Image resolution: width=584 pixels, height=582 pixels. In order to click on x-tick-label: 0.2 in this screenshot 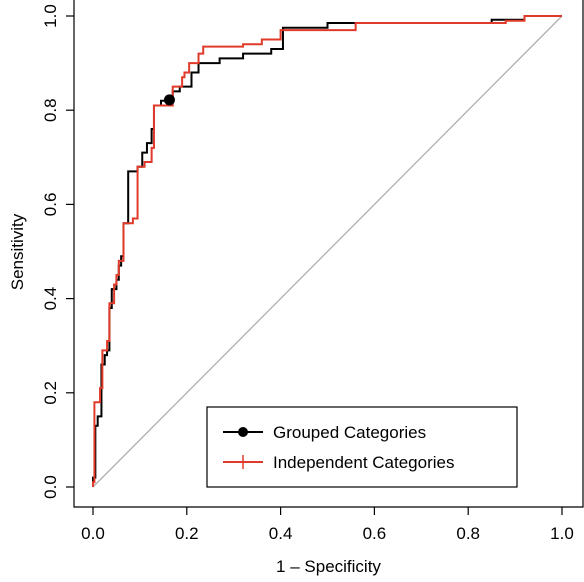, I will do `click(187, 533)`.